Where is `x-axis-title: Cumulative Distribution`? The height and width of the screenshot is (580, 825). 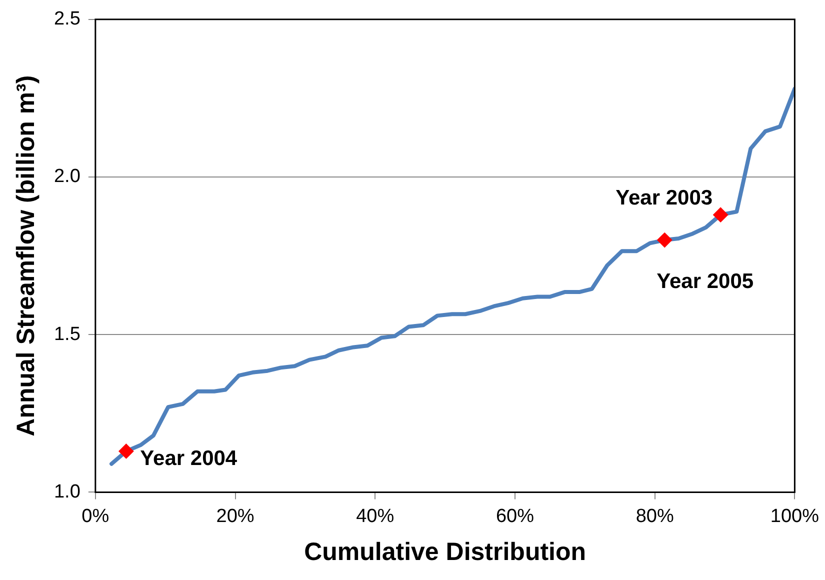 x-axis-title: Cumulative Distribution is located at coordinates (445, 552).